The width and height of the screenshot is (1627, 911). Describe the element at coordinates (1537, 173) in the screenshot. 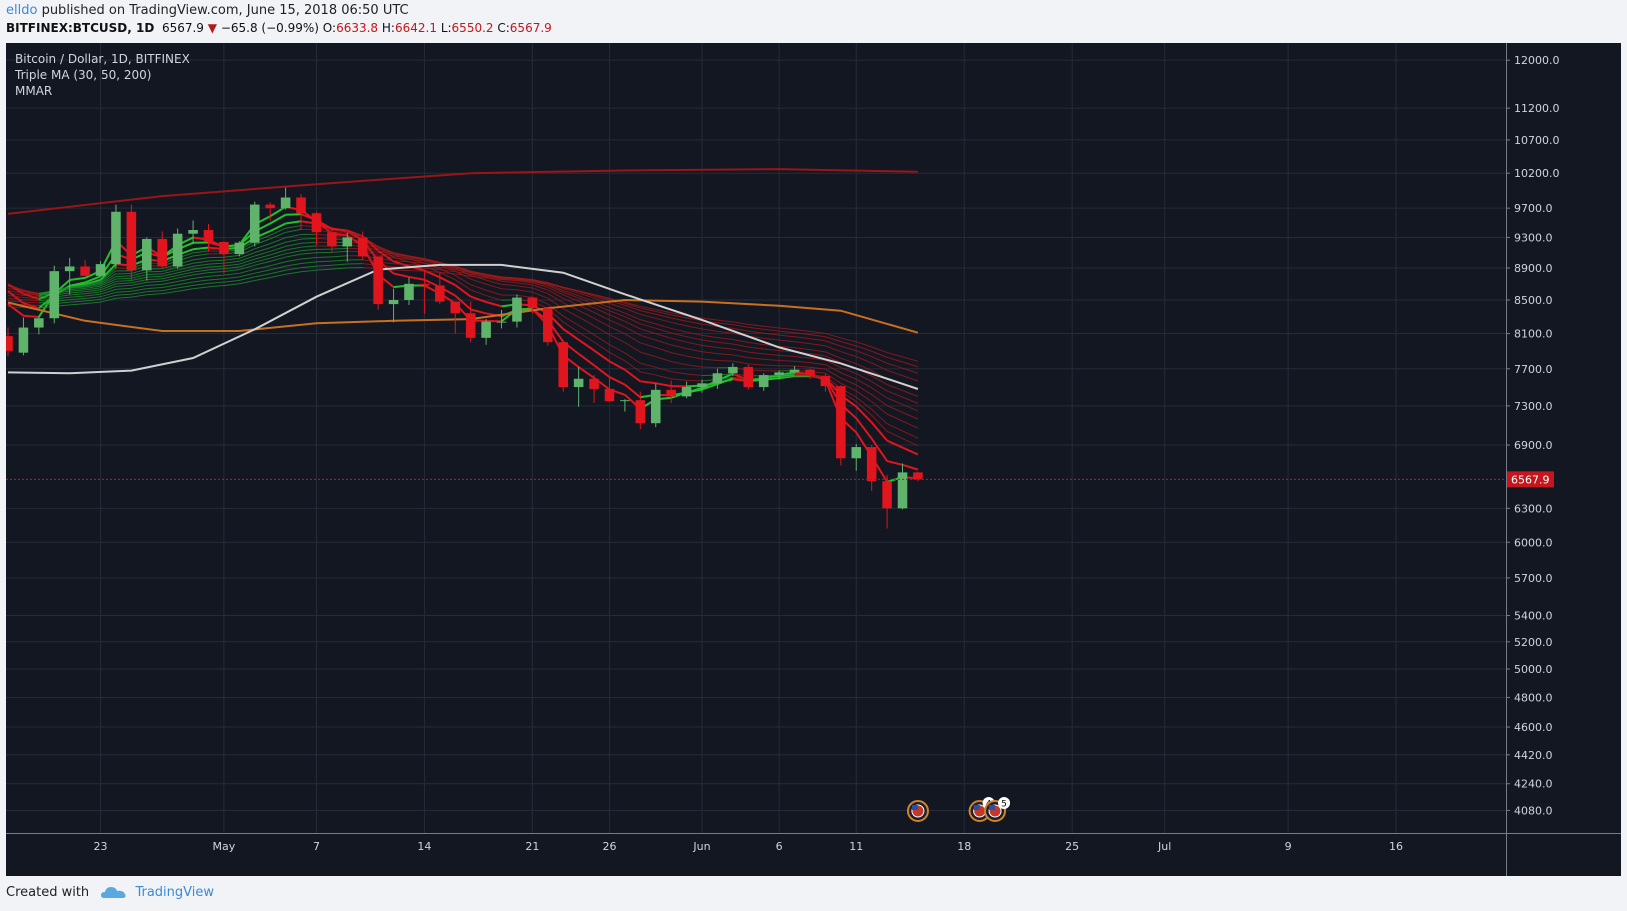

I see `price-tick-label: 10200.0` at that location.